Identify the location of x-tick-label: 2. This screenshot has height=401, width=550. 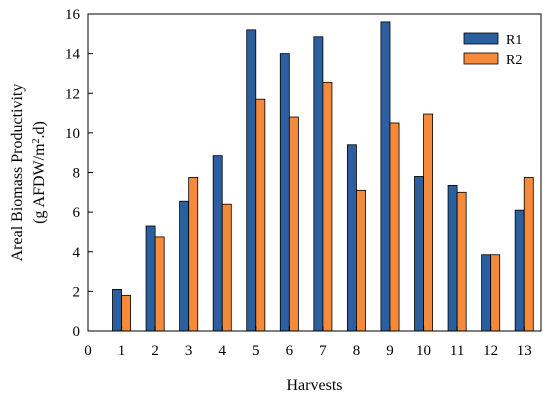
(155, 351).